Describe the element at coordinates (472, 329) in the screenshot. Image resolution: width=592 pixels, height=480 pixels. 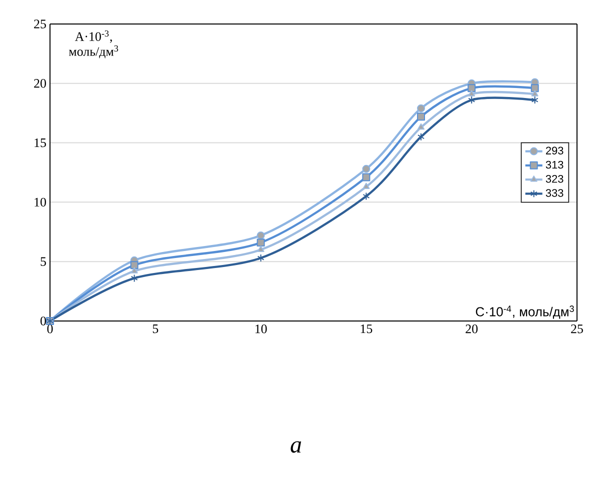
I see `x-tick-label: 20` at that location.